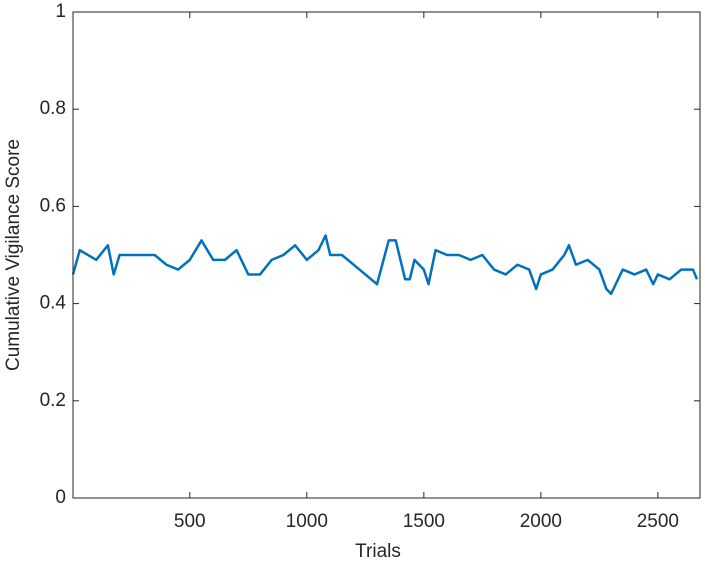 The height and width of the screenshot is (568, 705). Describe the element at coordinates (60, 497) in the screenshot. I see `y-tick-label: 0` at that location.